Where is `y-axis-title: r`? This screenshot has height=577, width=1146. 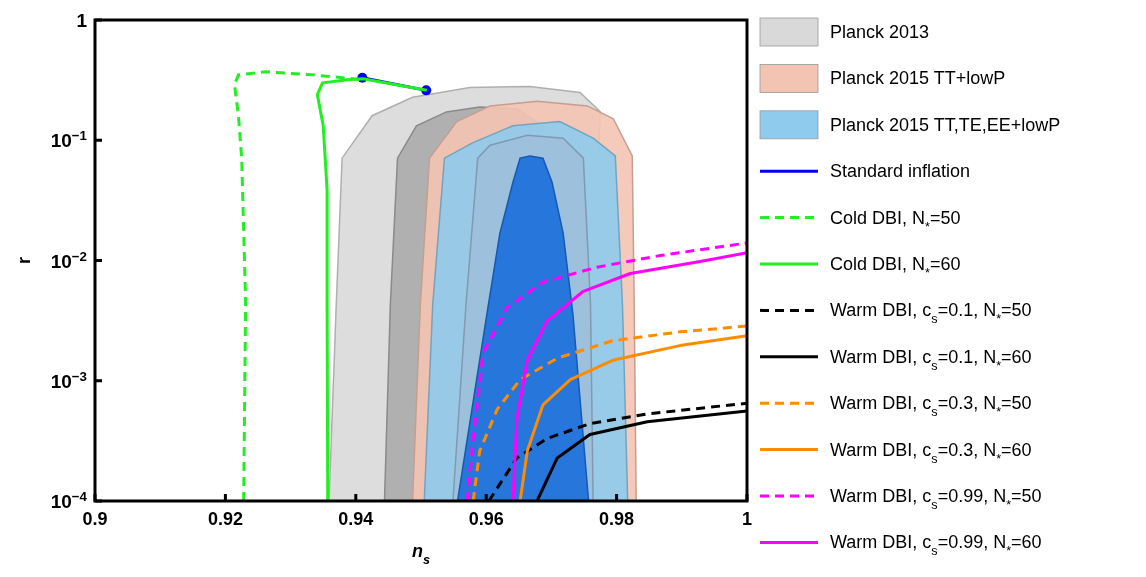 y-axis-title: r is located at coordinates (24, 260).